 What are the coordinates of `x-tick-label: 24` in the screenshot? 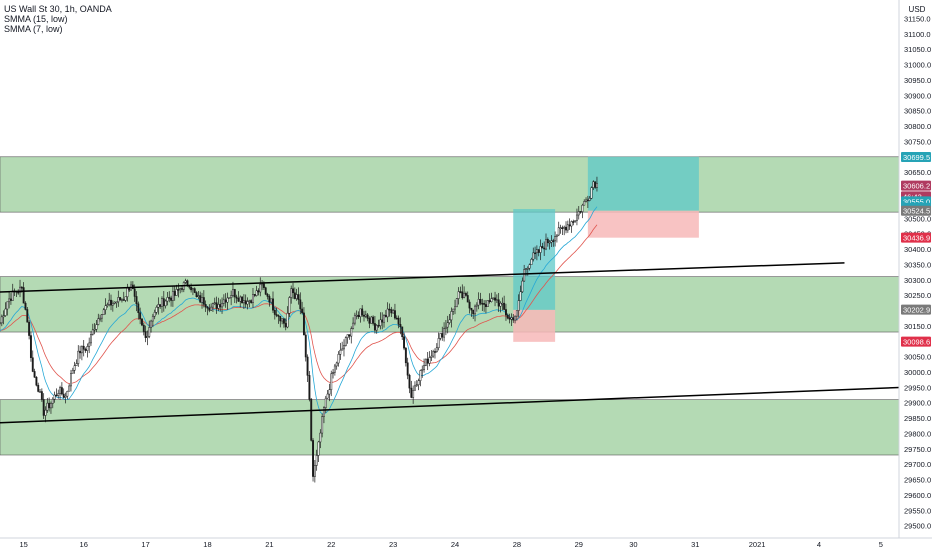 It's located at (455, 544).